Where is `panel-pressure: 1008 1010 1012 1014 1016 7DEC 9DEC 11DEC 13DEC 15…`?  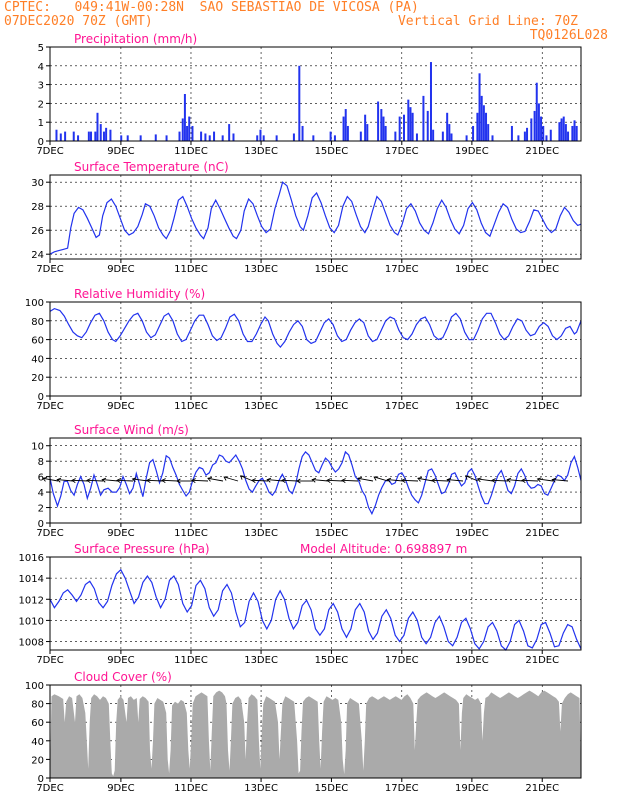
panel-pressure: 1008 1010 1012 1014 1016 7DEC 9DEC 11DEC 13DEC 15… is located at coordinates (300, 604).